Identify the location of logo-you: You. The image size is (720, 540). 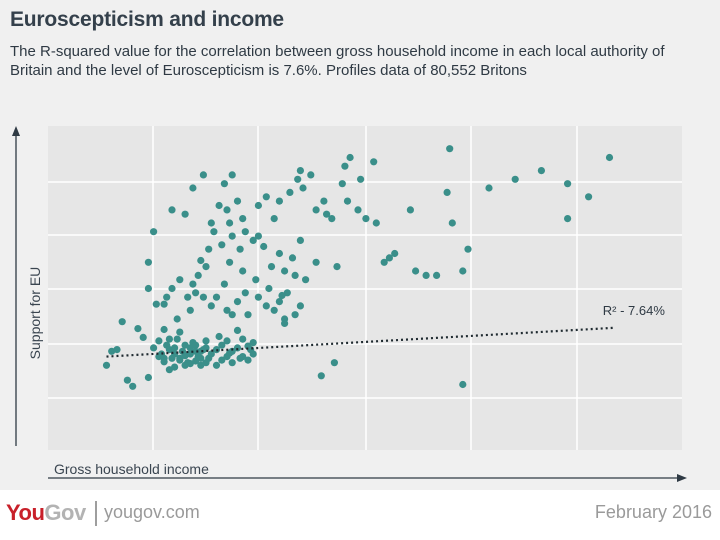
(25, 512).